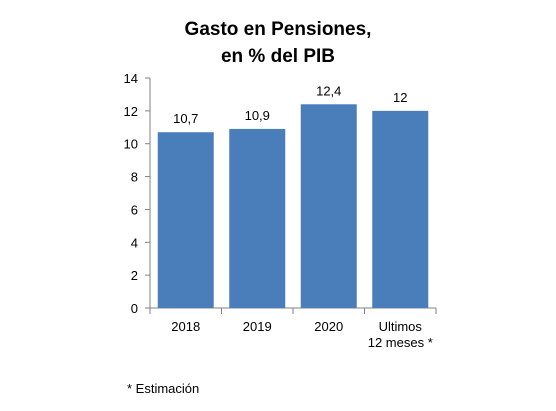 Image resolution: width=556 pixels, height=411 pixels. Describe the element at coordinates (278, 56) in the screenshot. I see `chart-title-line-2: en % del PIB` at that location.